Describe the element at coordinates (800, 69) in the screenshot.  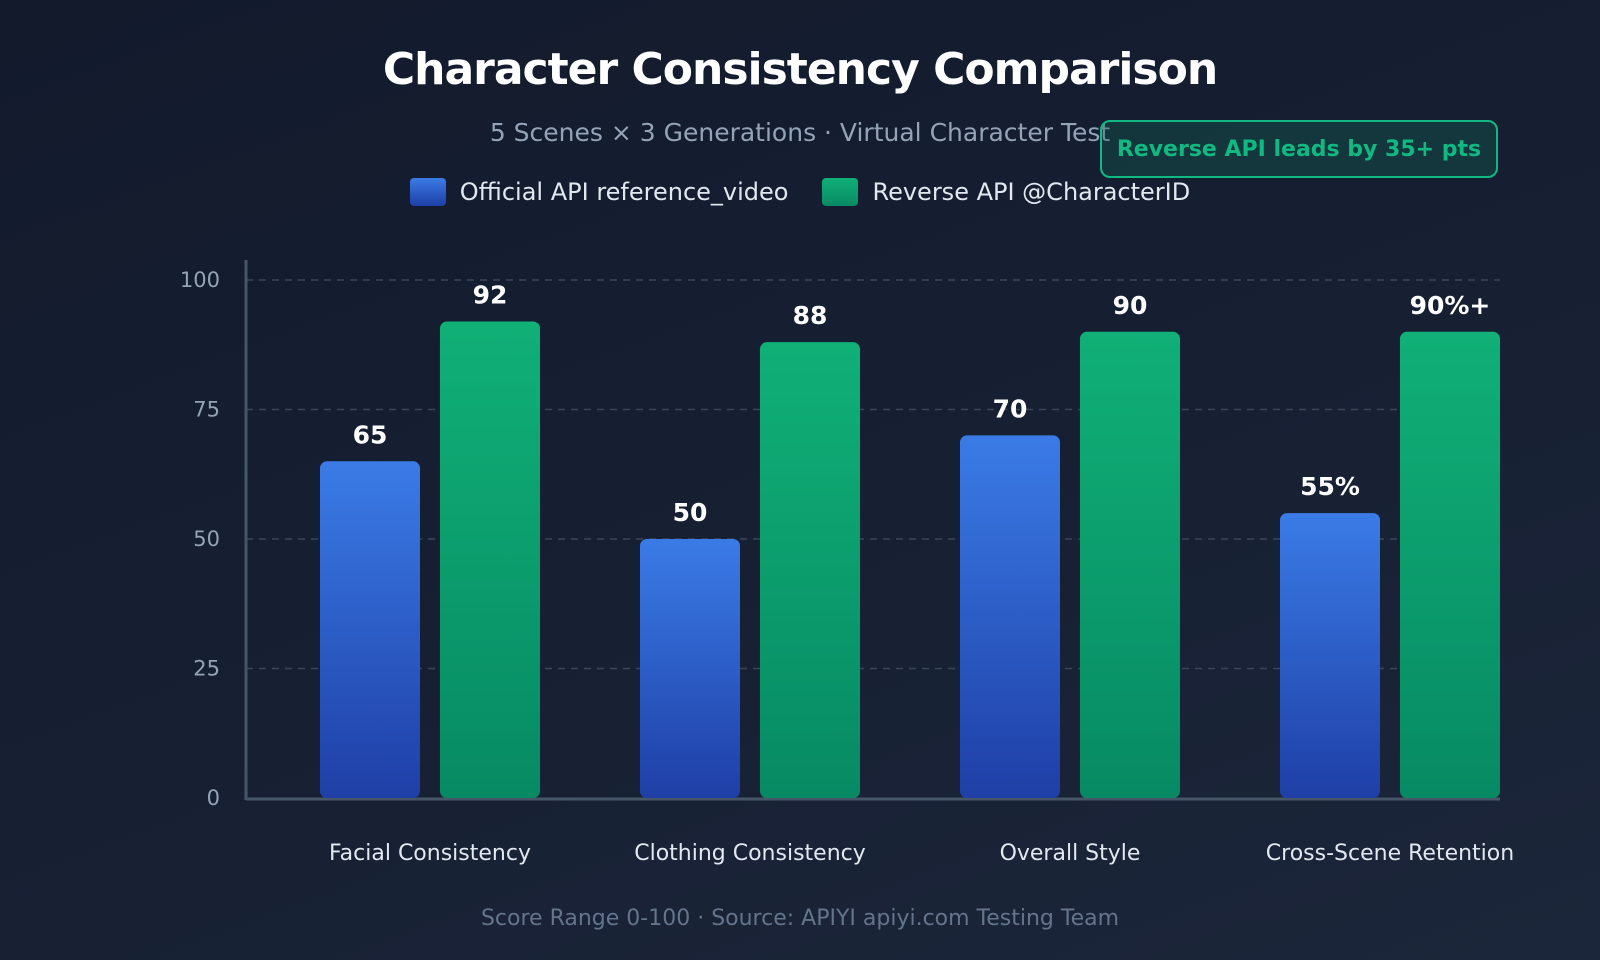
I see `chart-title: Character Consistency Comparison` at that location.